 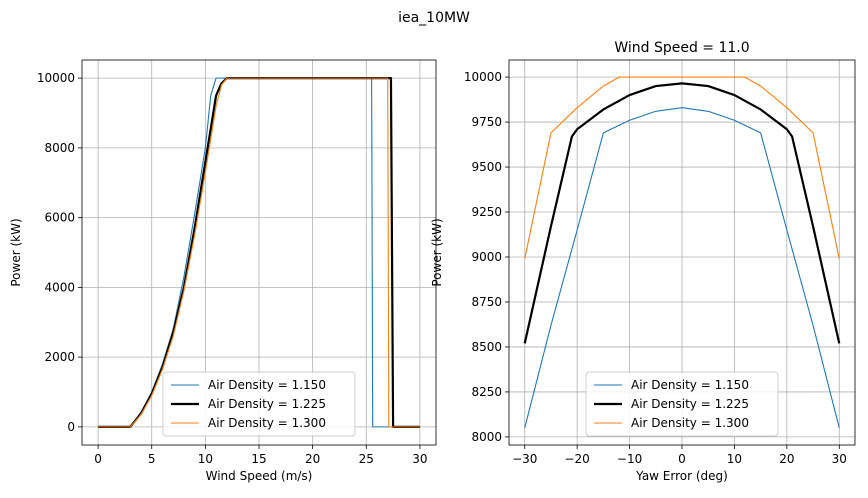 I want to click on x-tick-label: 25, so click(x=366, y=459).